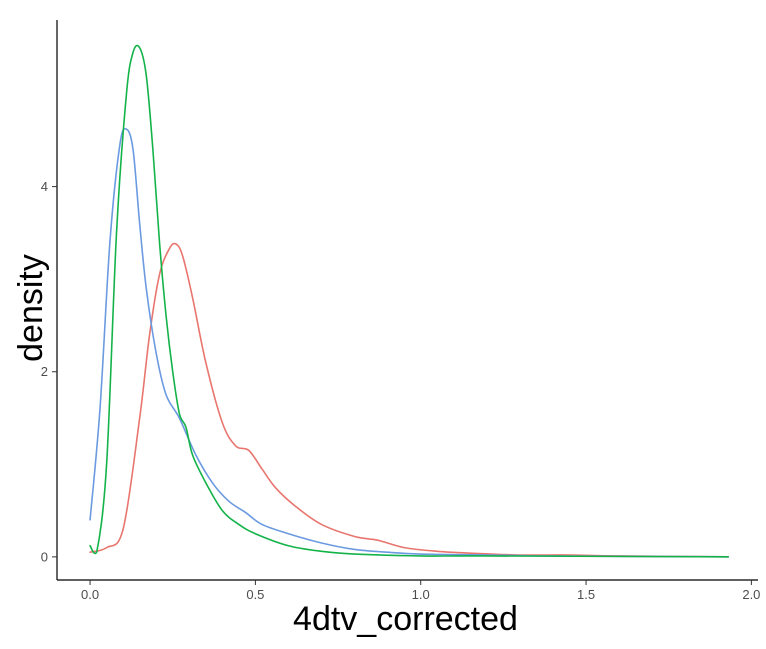 The height and width of the screenshot is (649, 766). Describe the element at coordinates (44, 186) in the screenshot. I see `y-tick-label: 4` at that location.